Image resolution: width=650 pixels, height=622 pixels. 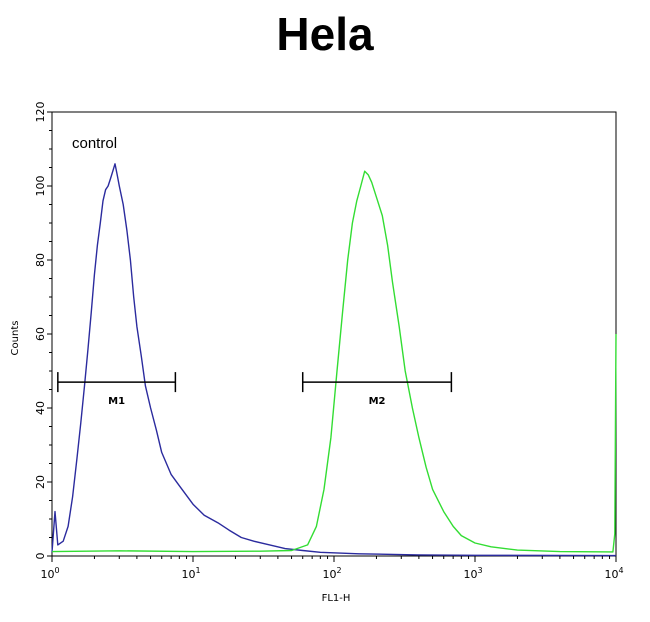 What do you see at coordinates (116, 401) in the screenshot?
I see `marker-label: M1` at bounding box center [116, 401].